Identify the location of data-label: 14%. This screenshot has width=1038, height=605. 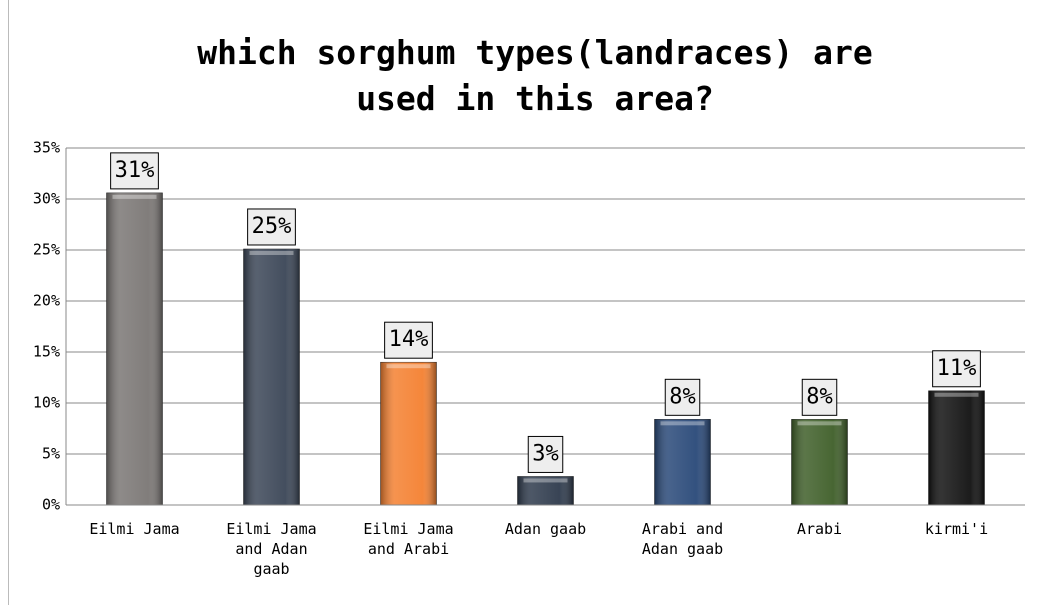
(409, 339).